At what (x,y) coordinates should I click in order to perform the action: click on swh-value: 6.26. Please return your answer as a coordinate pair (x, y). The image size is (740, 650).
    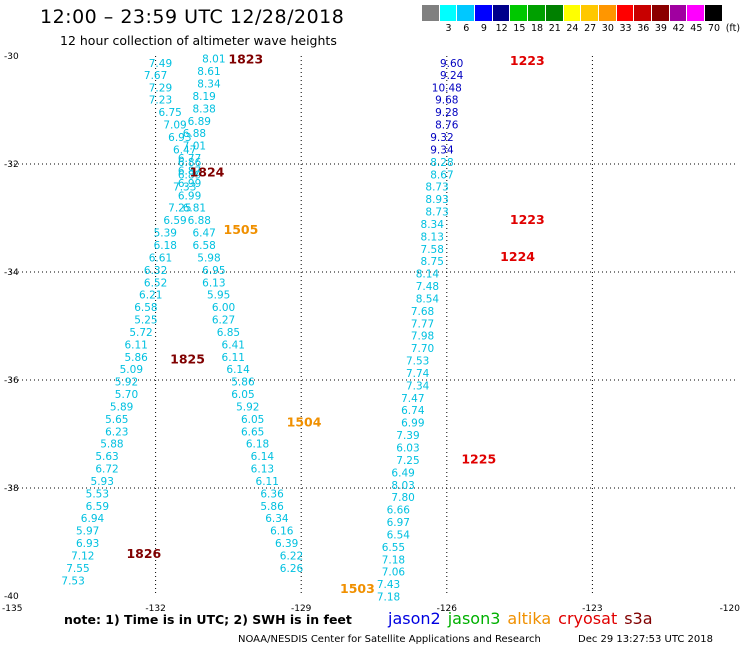
    Looking at the image, I should click on (292, 569).